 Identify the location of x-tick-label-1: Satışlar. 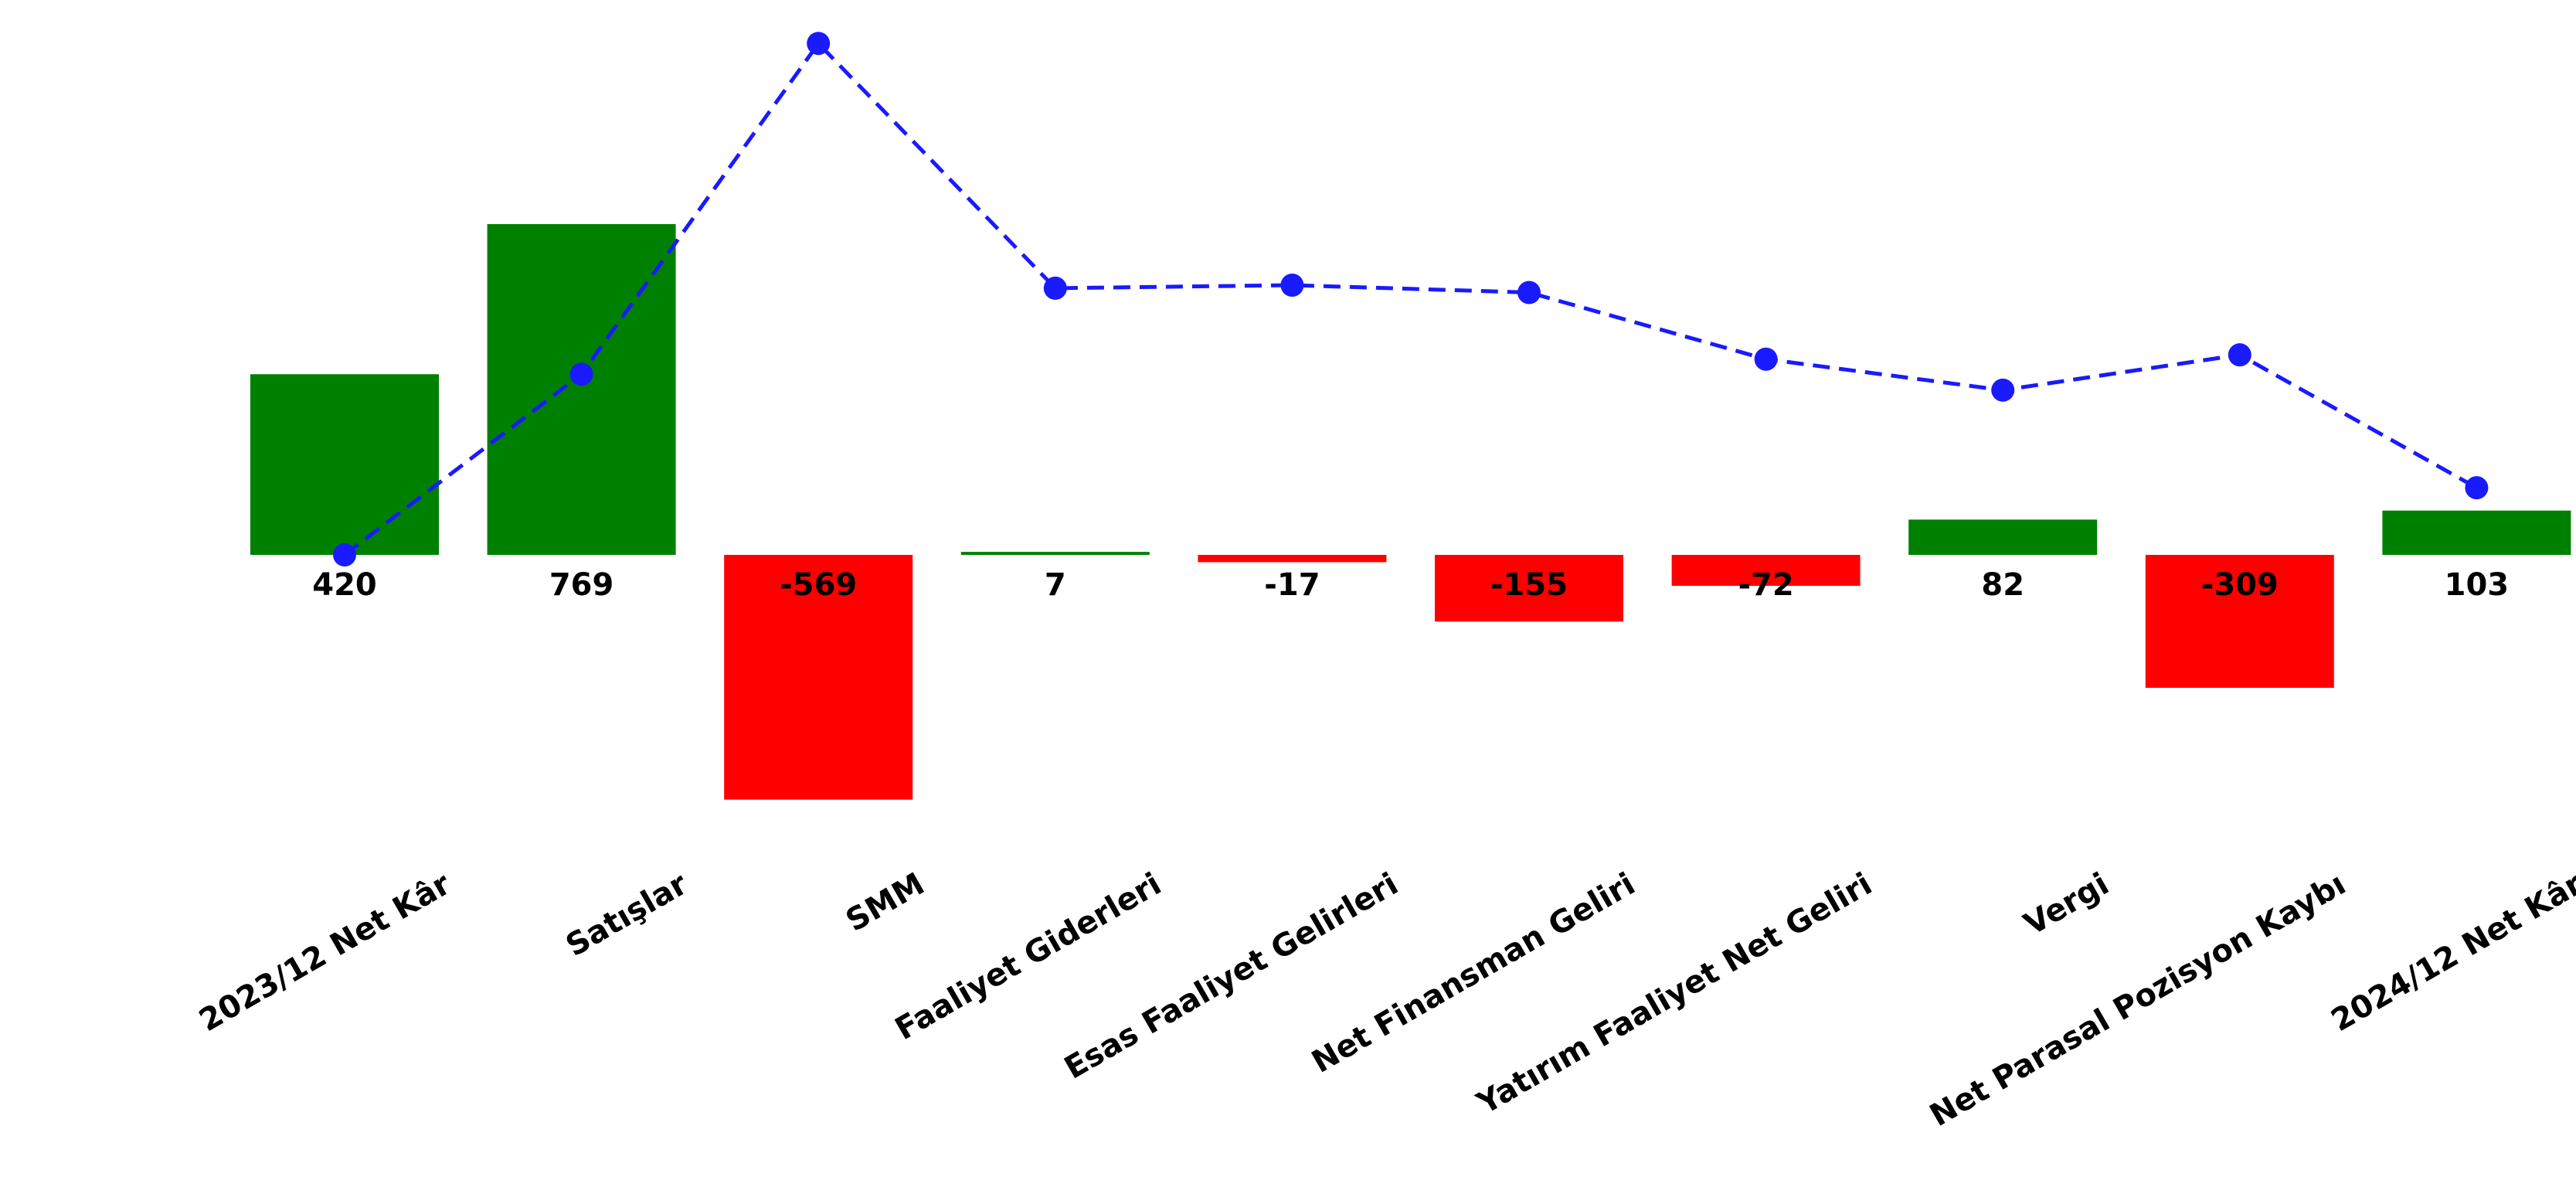
(627, 915).